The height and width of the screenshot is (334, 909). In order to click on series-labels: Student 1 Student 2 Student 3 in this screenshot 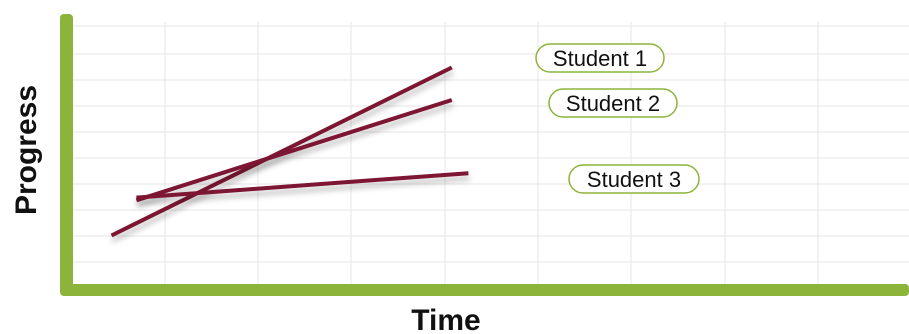, I will do `click(617, 118)`.